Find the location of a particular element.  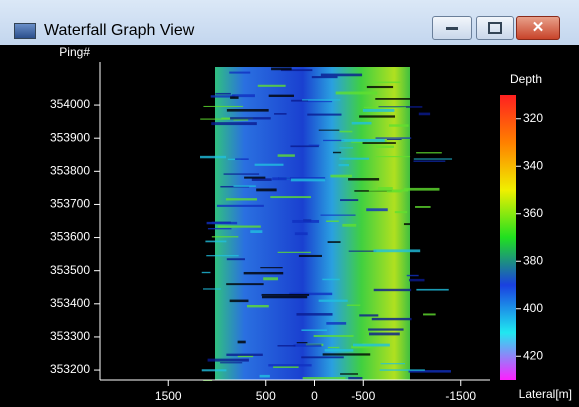

y-tick-label: 353900 is located at coordinates (70, 137).